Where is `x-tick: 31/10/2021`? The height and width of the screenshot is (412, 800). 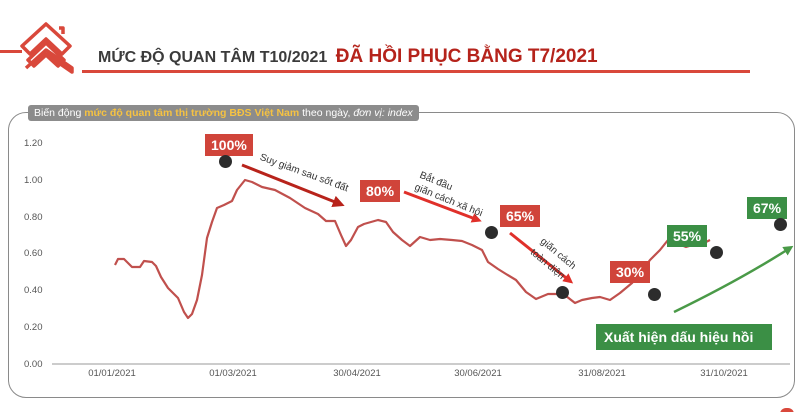
x-tick: 31/10/2021 is located at coordinates (724, 373).